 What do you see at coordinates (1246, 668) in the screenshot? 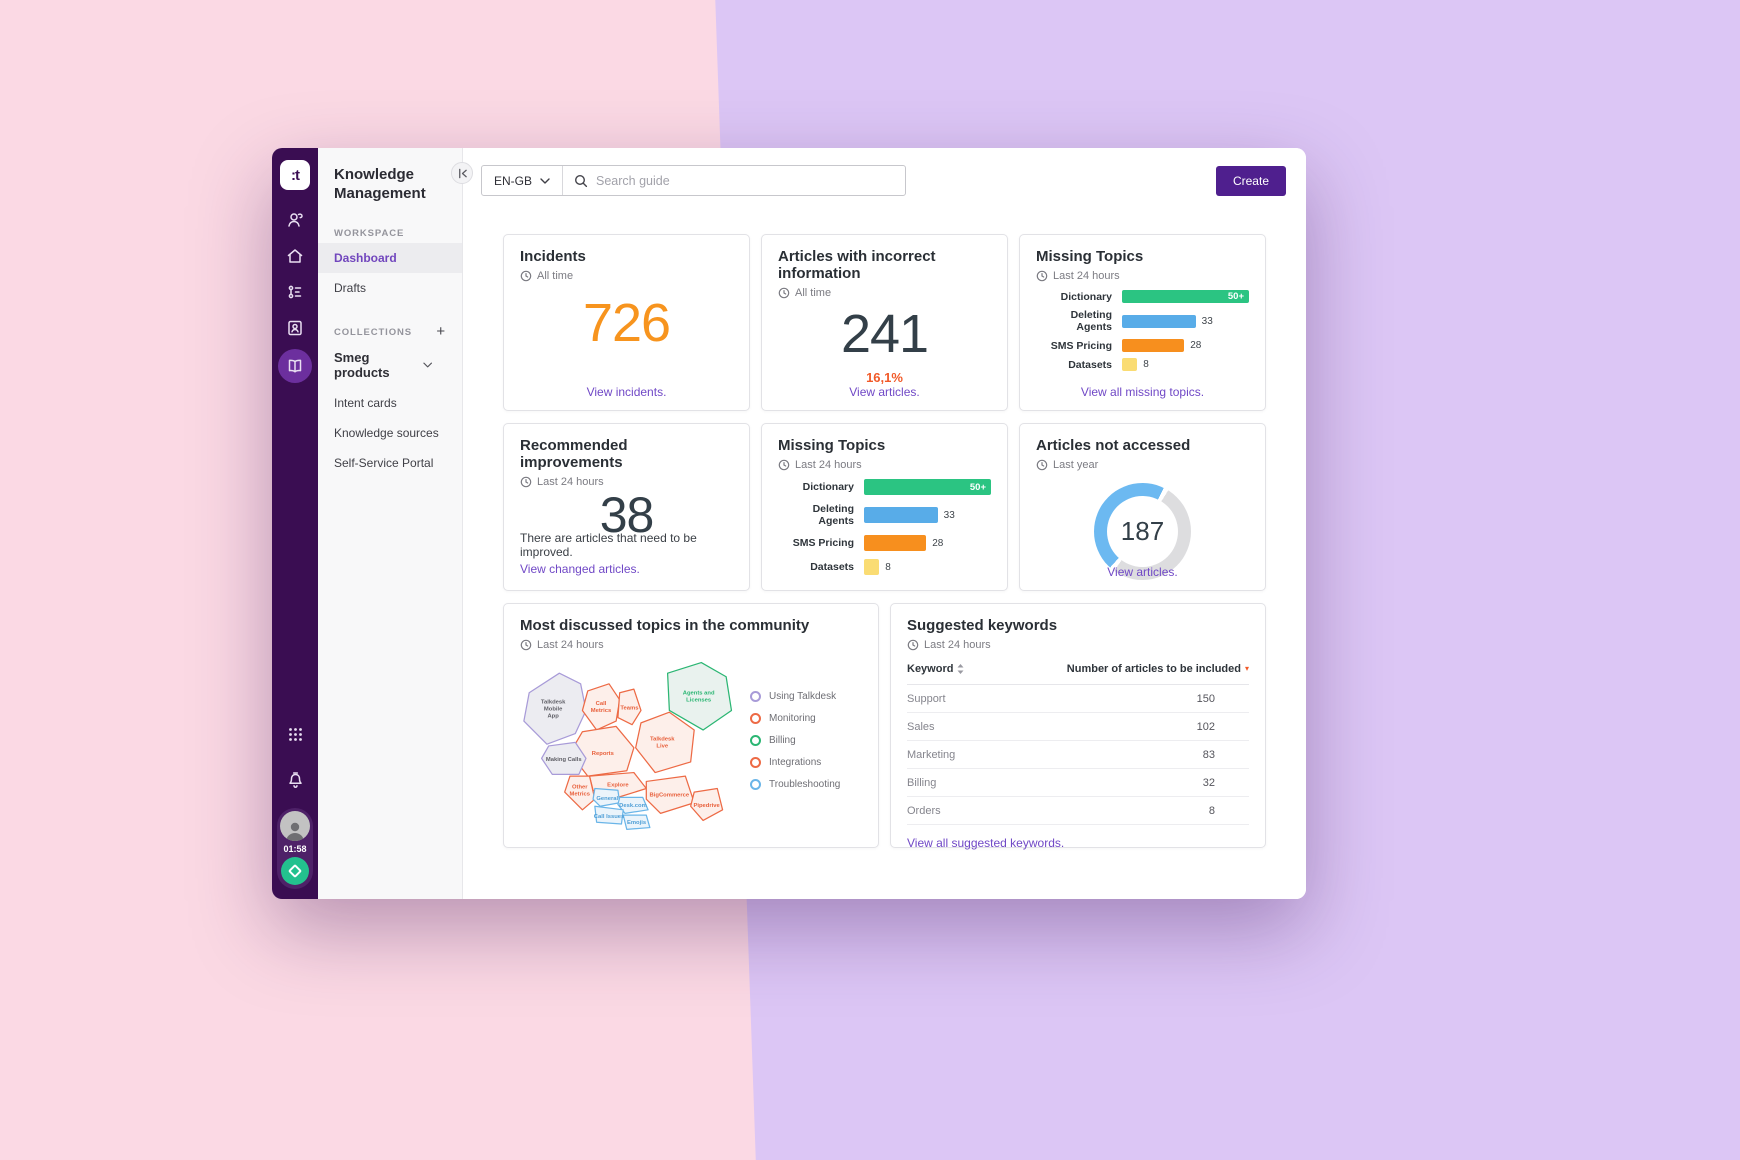
I see `sort-direction-icon: ▾` at bounding box center [1246, 668].